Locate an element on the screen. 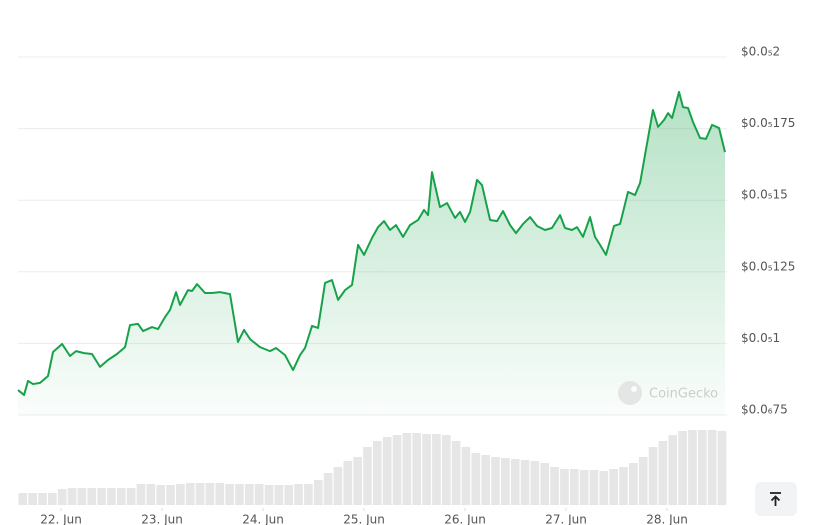 The height and width of the screenshot is (525, 813). watermark-text: CoinGecko is located at coordinates (683, 394).